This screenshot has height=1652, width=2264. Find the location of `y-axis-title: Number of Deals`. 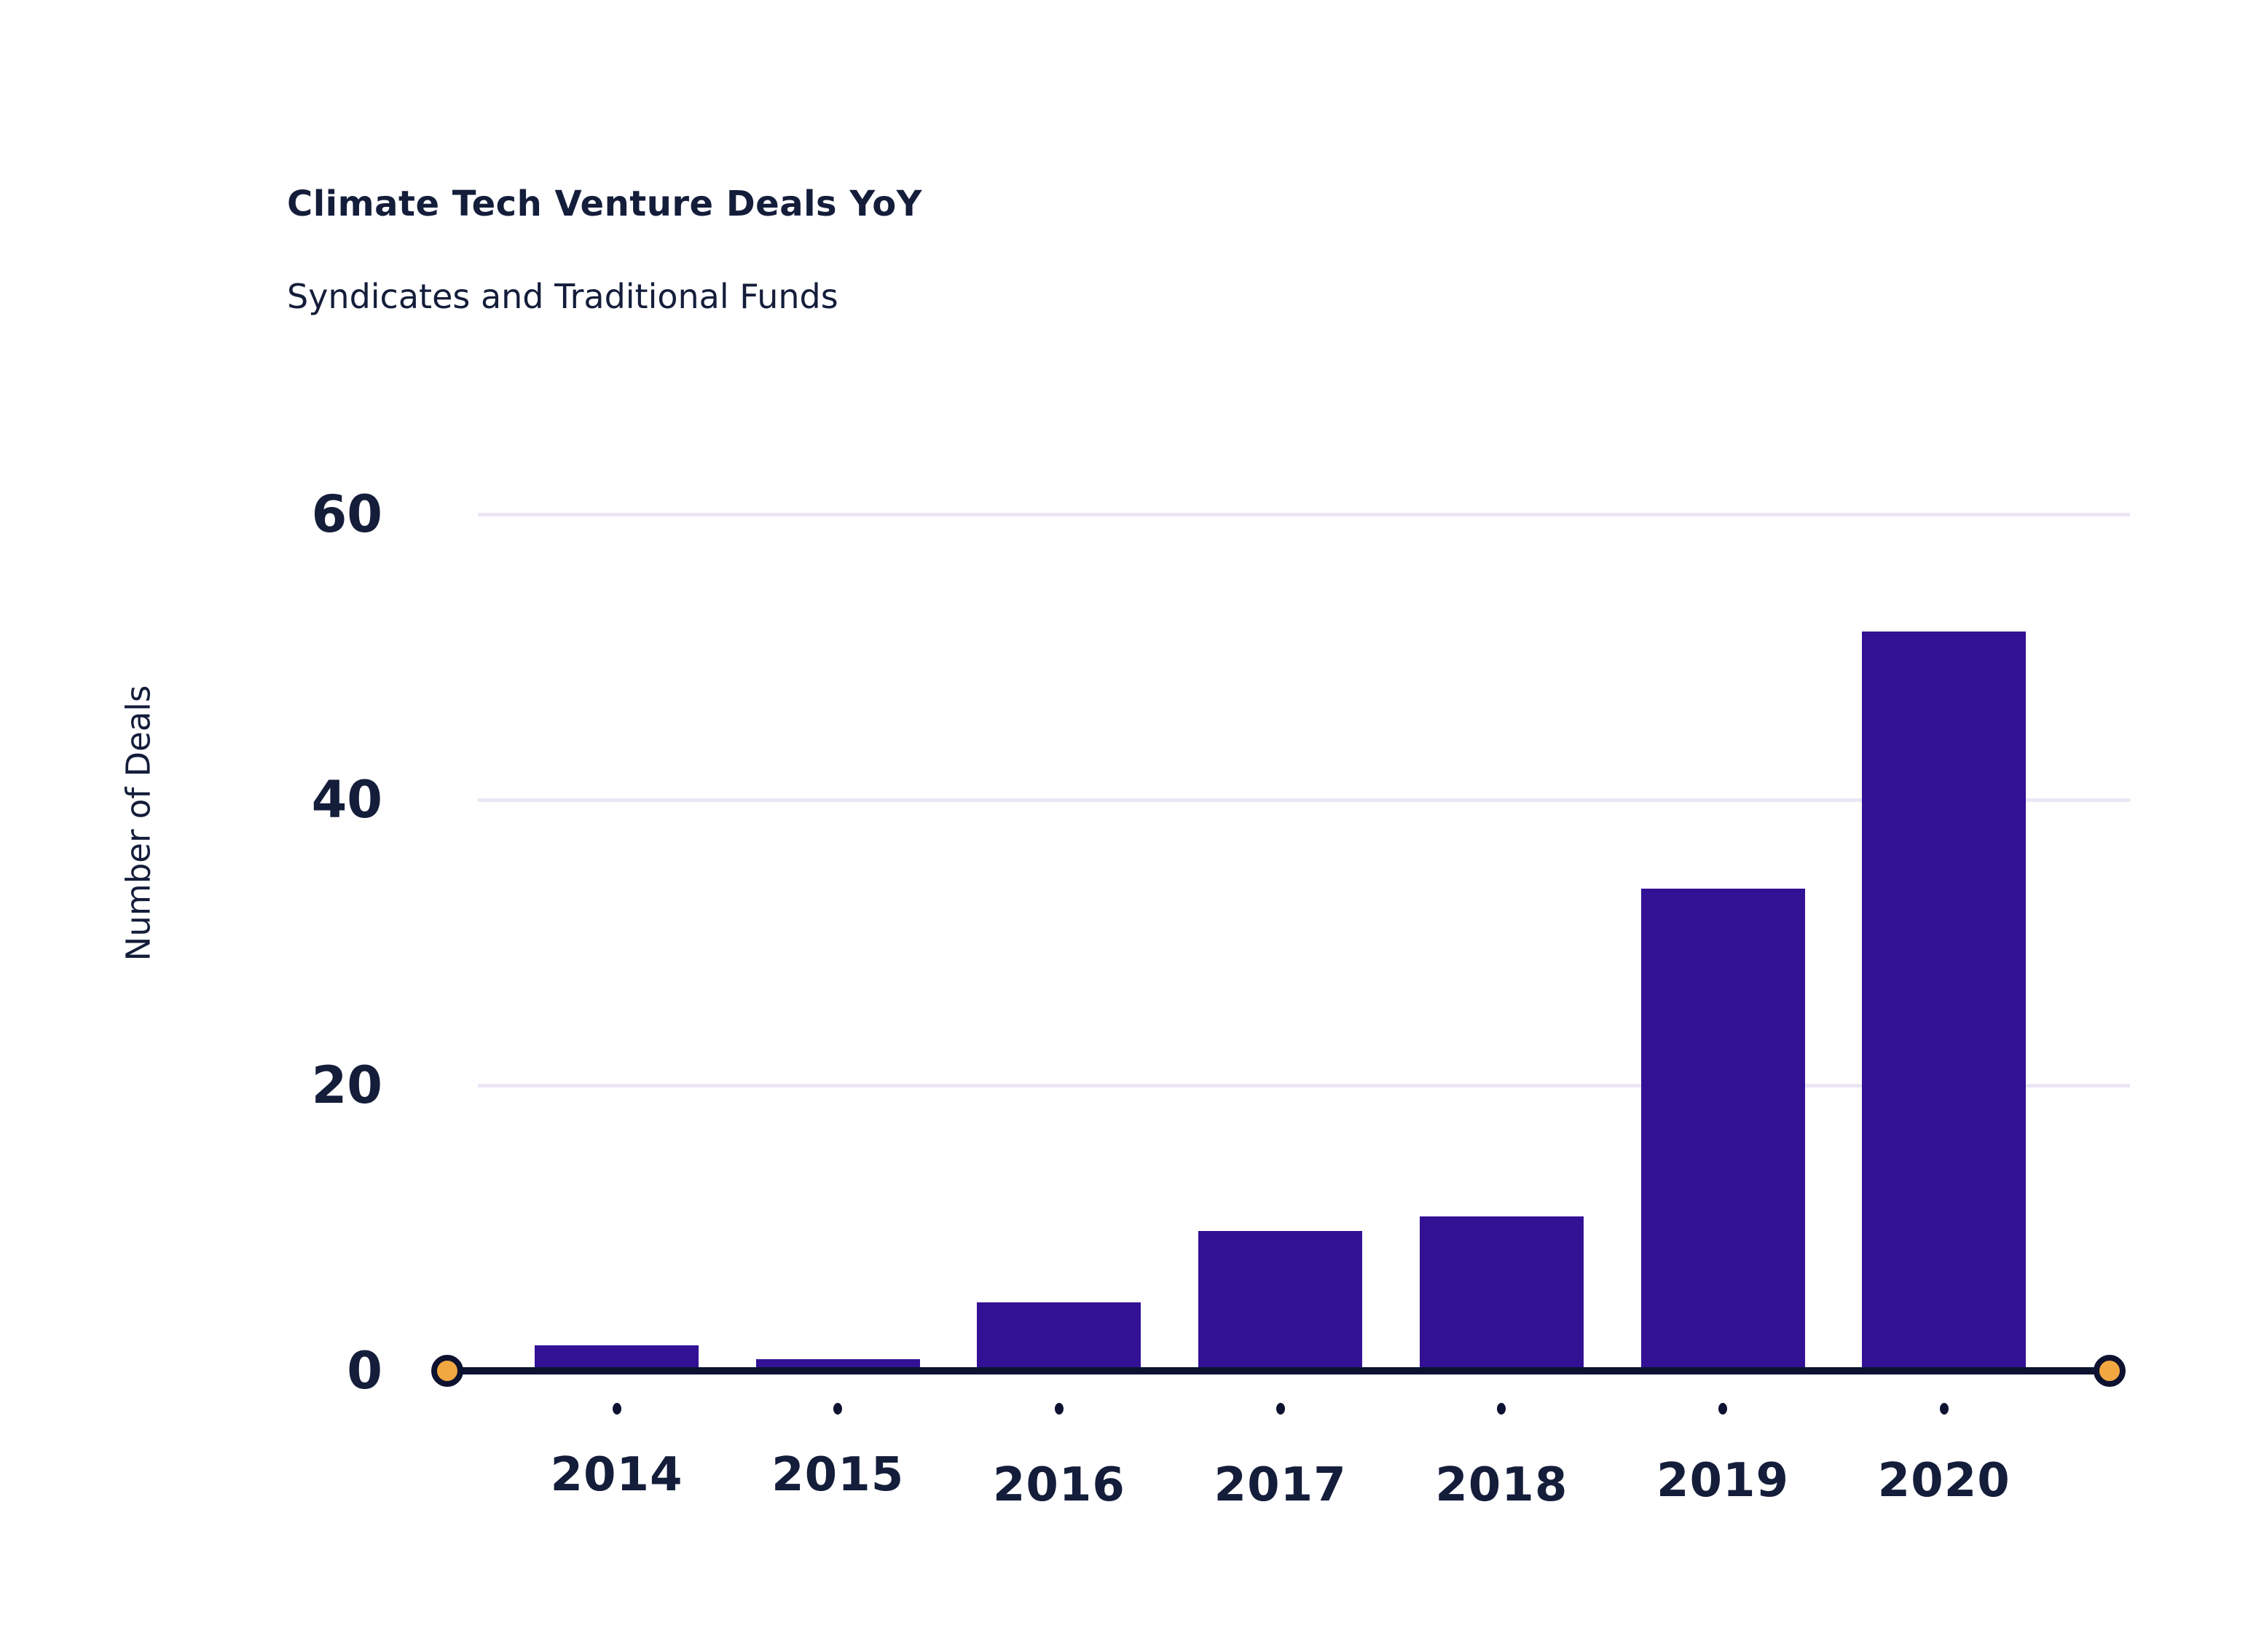

y-axis-title: Number of Deals is located at coordinates (138, 823).